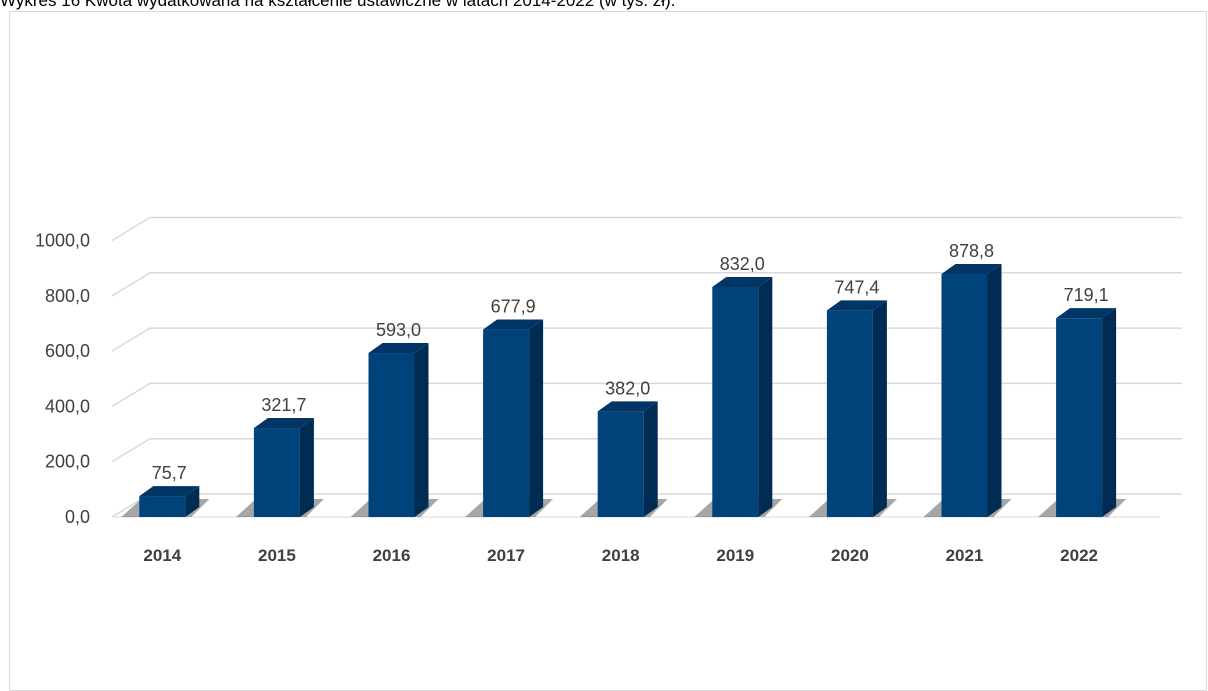  Describe the element at coordinates (277, 555) in the screenshot. I see `x-category-label: 2015` at that location.